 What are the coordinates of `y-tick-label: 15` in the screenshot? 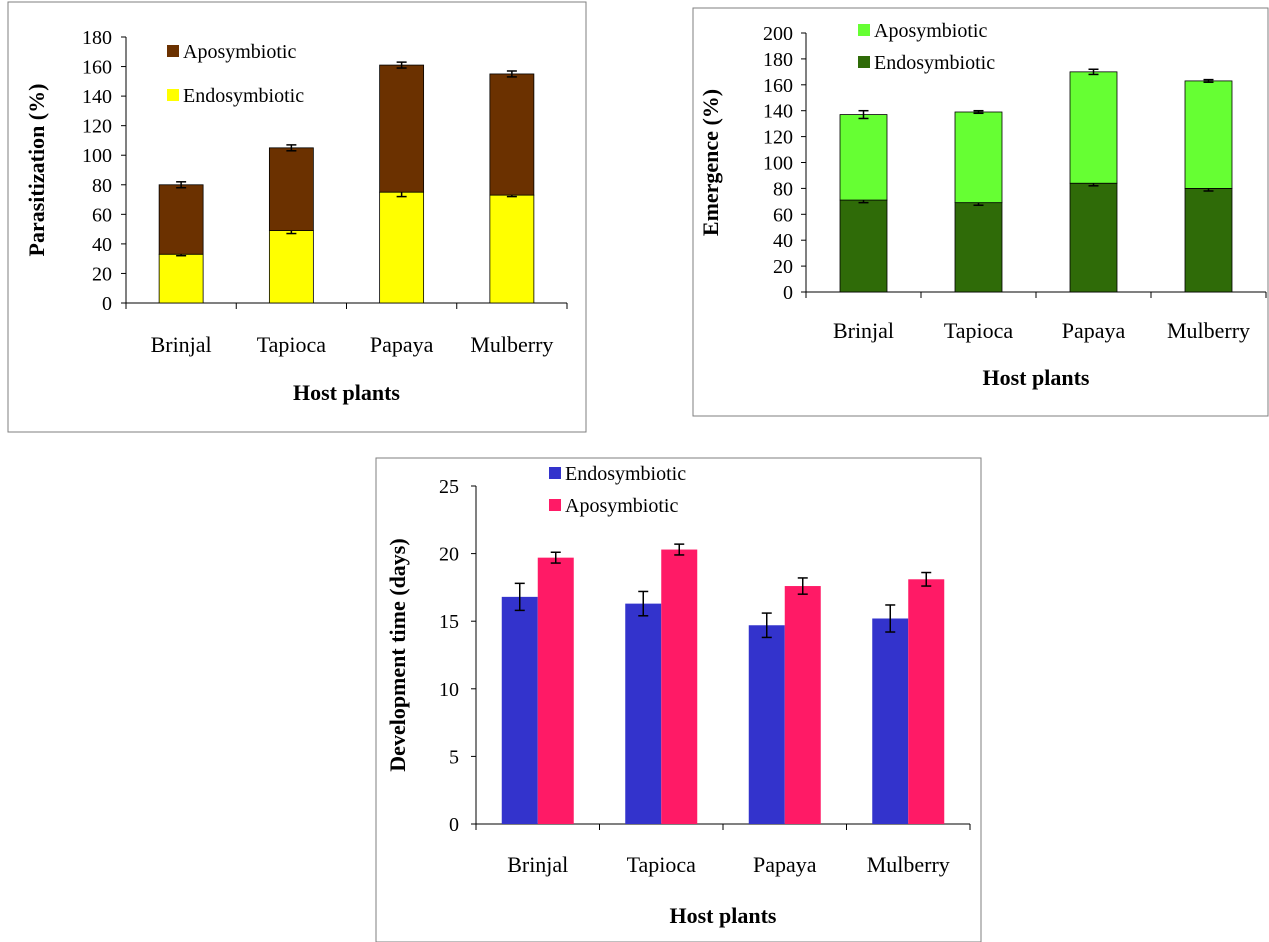 It's located at (449, 622).